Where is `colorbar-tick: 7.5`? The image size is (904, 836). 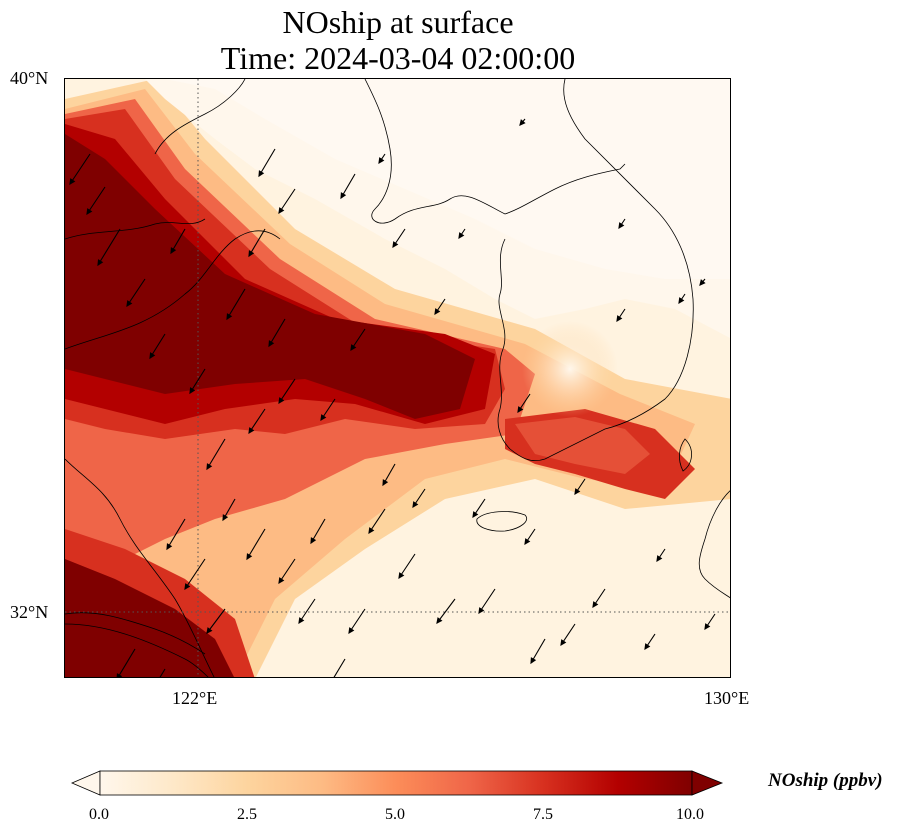 colorbar-tick: 7.5 is located at coordinates (543, 814).